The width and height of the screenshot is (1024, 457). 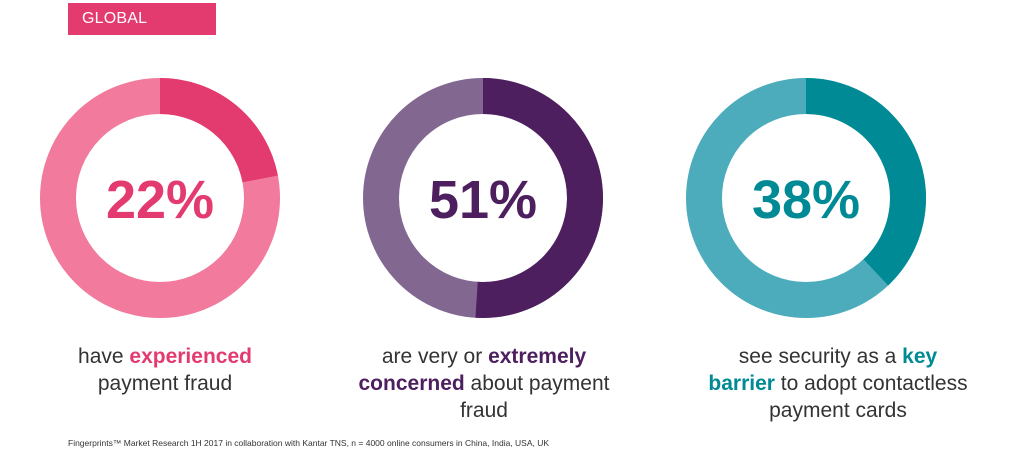 What do you see at coordinates (920, 356) in the screenshot?
I see `caption-strong-a: key` at bounding box center [920, 356].